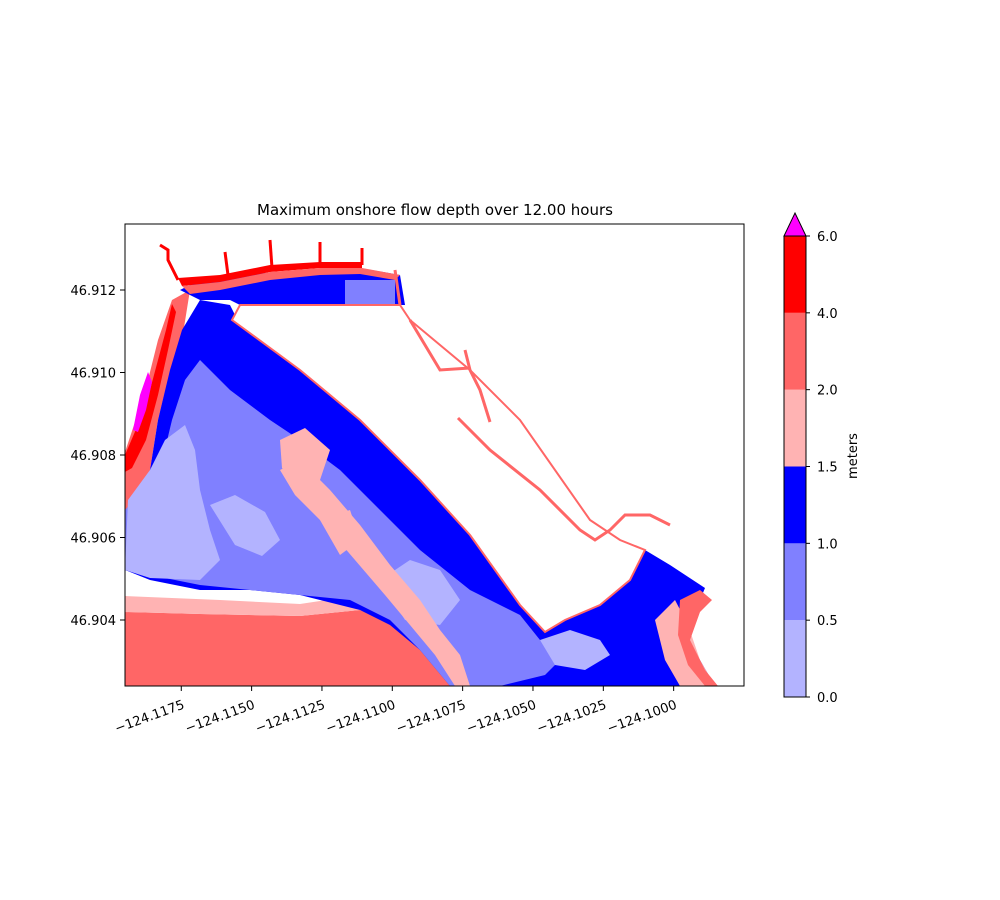 This screenshot has width=1000, height=900. Describe the element at coordinates (142, 402) in the screenshot. I see `flow-depth-west-coast-over` at that location.